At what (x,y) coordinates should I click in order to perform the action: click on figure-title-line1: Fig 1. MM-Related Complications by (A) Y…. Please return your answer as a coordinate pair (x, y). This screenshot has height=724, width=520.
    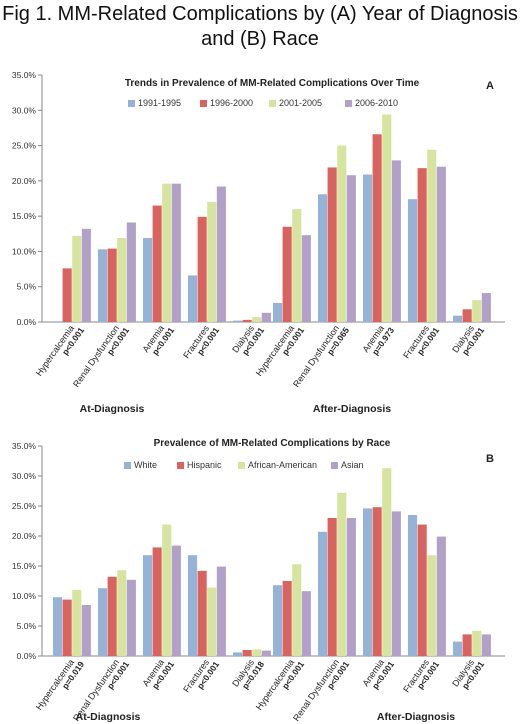
    Looking at the image, I should click on (260, 14).